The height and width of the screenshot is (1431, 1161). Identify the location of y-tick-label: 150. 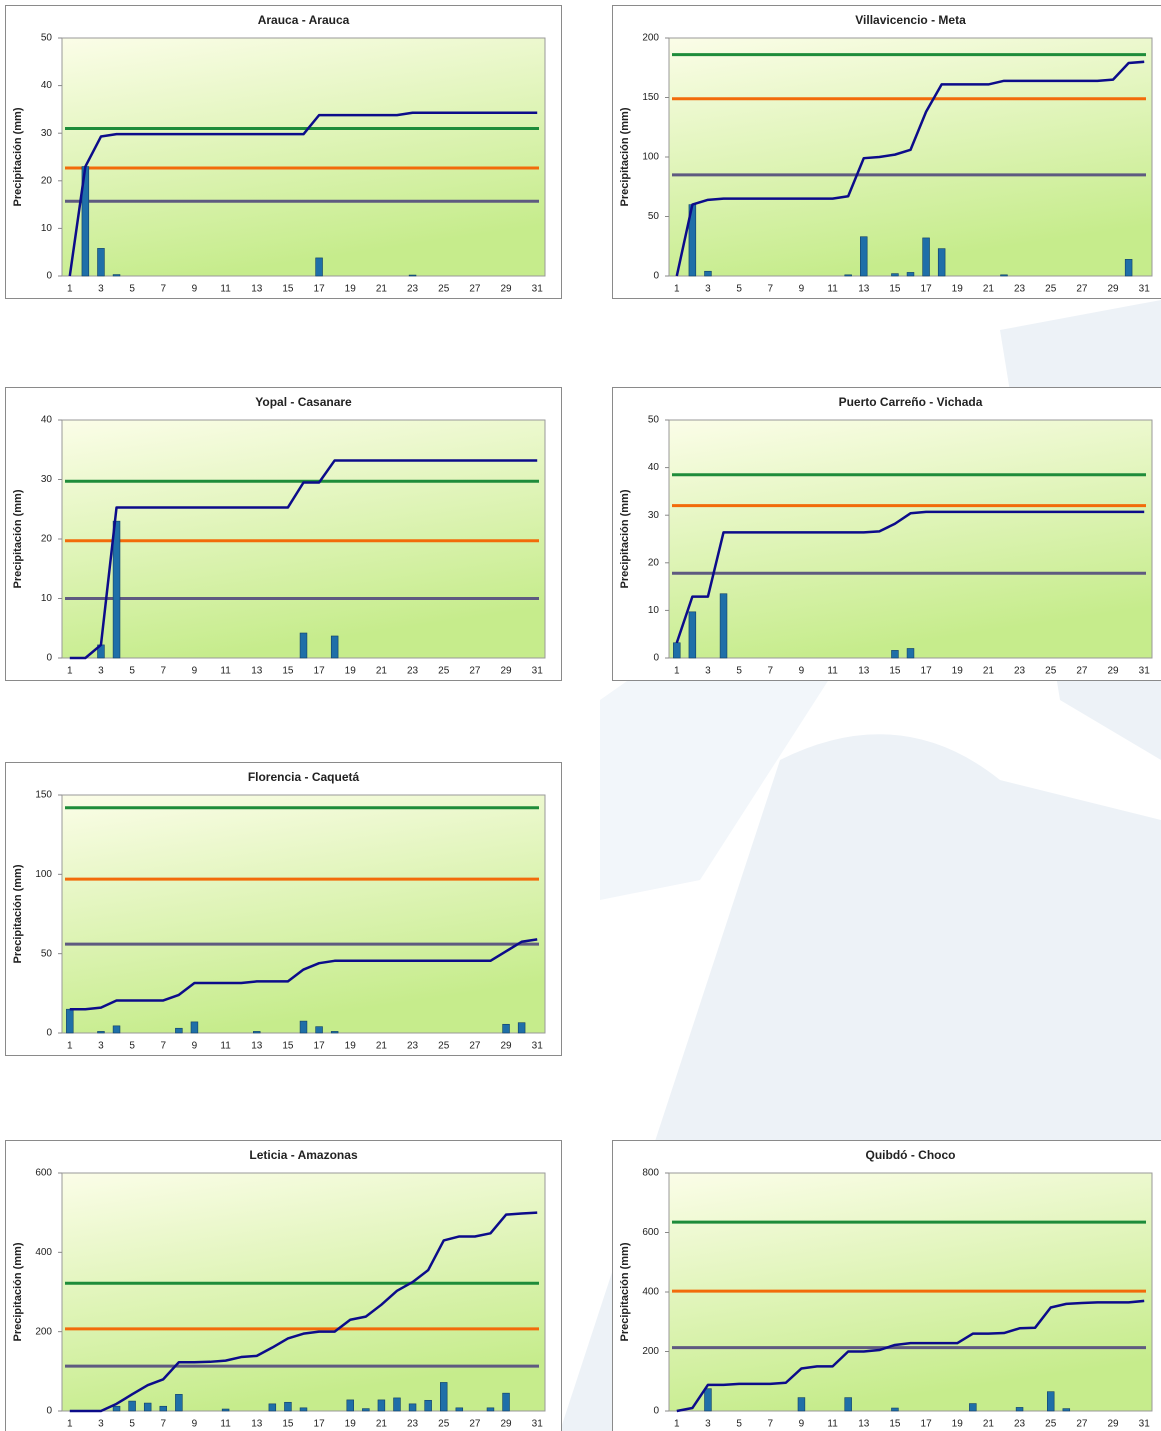
(43, 795).